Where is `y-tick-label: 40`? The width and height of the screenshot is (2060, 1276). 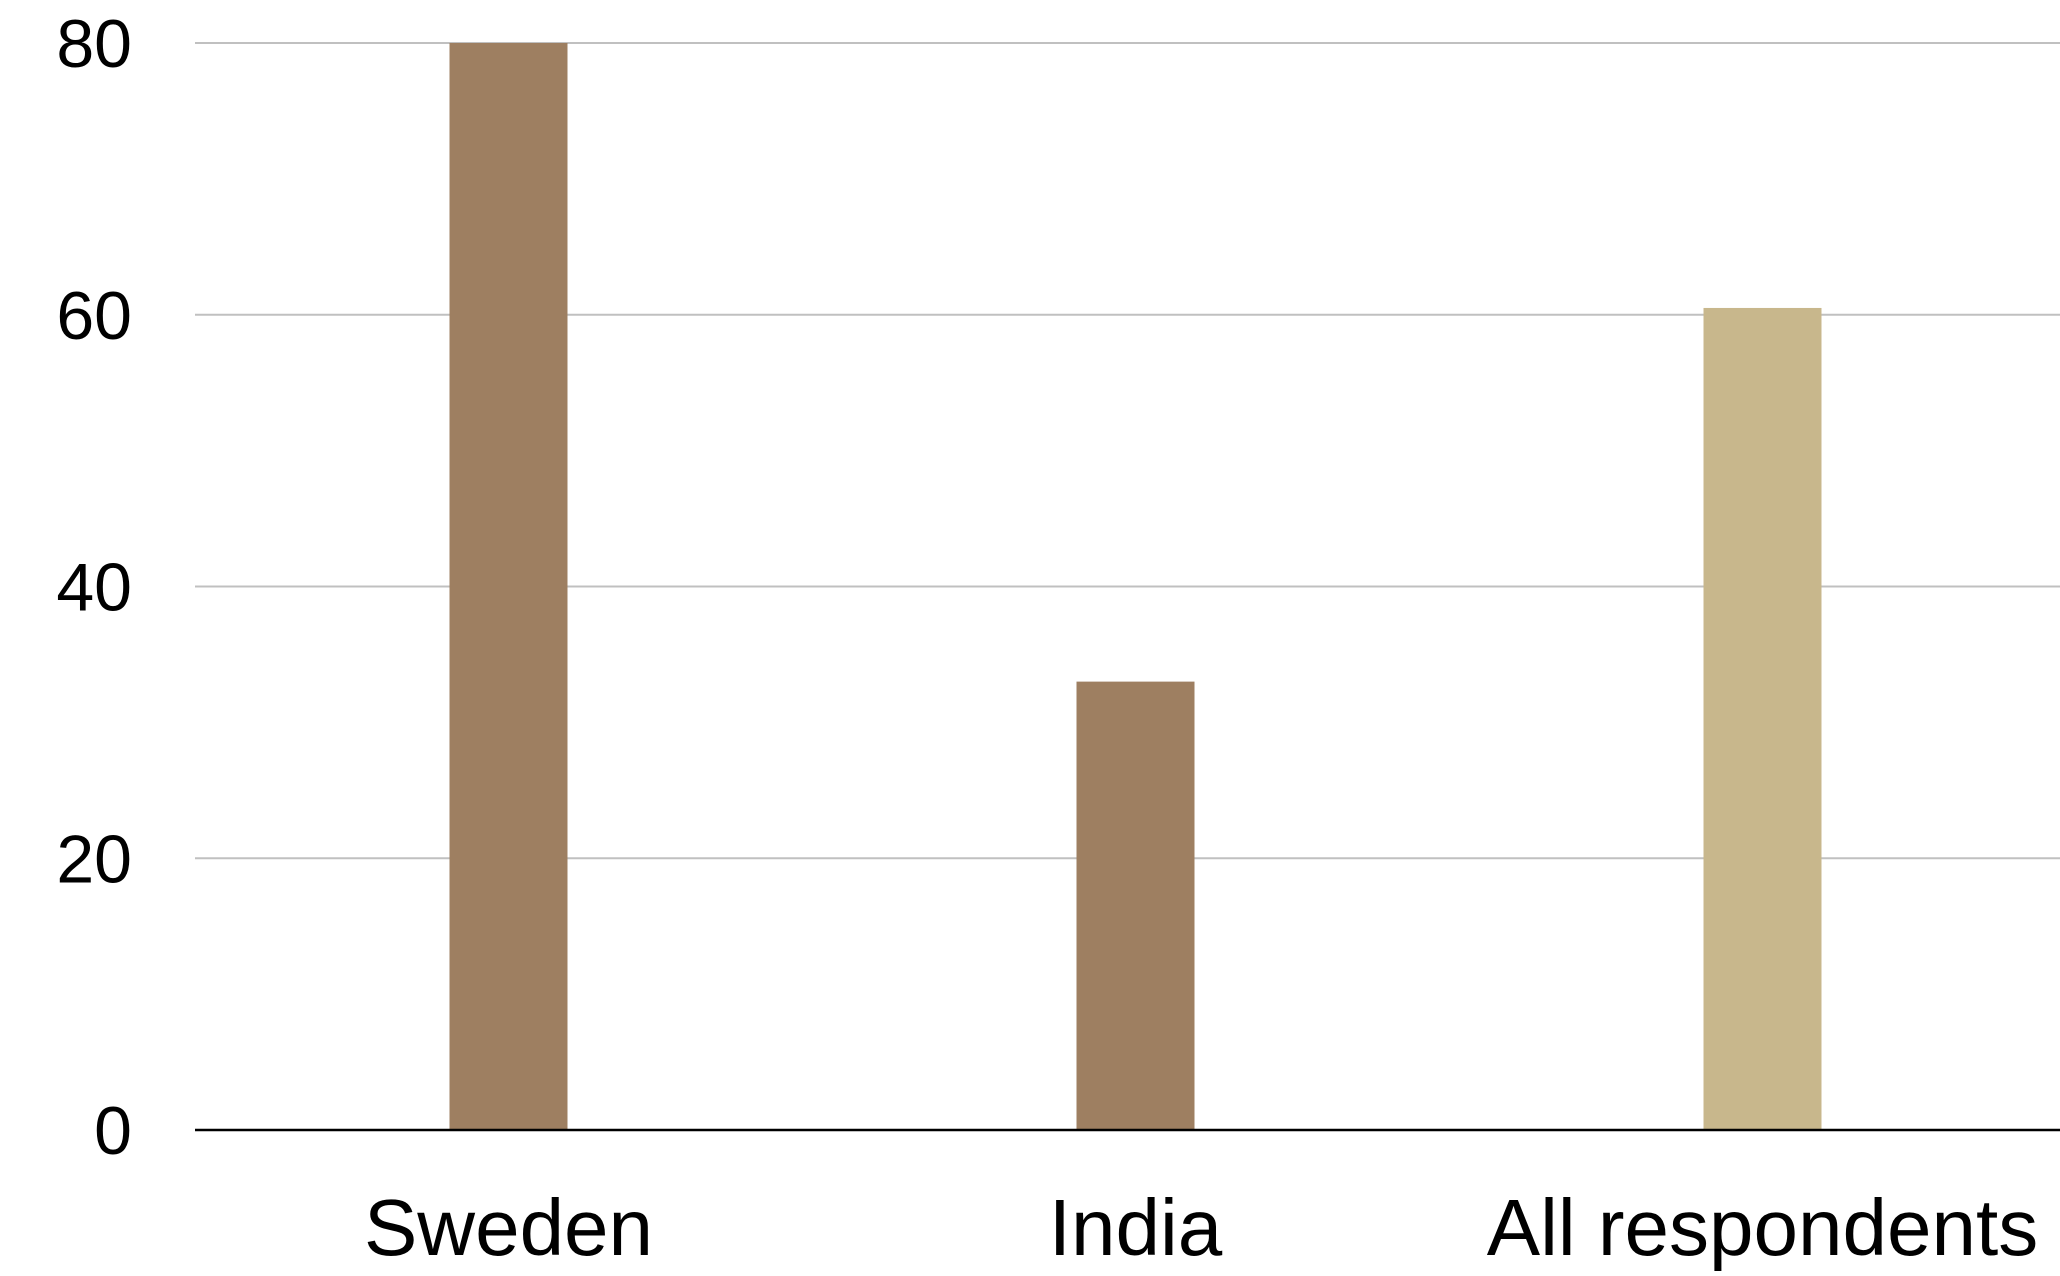
y-tick-label: 40 is located at coordinates (94, 588).